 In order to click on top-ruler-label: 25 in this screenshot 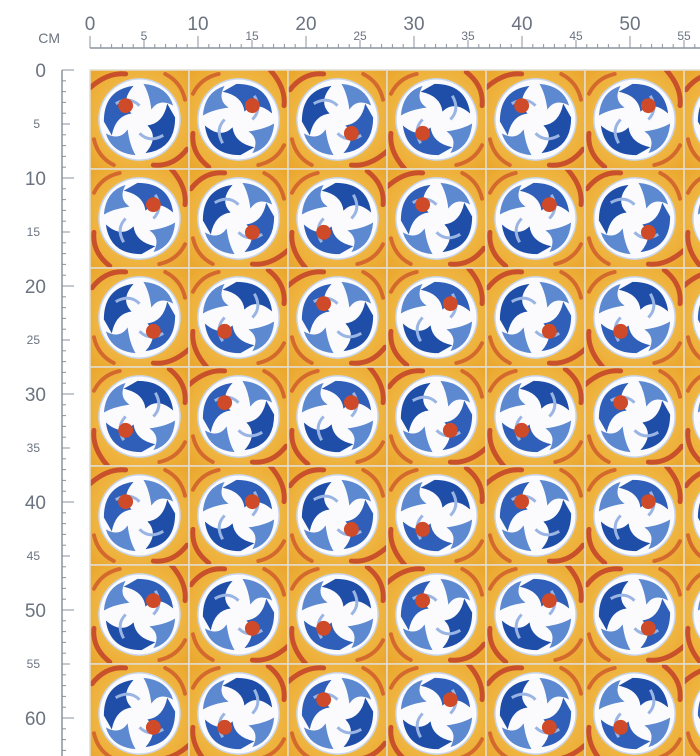, I will do `click(360, 36)`.